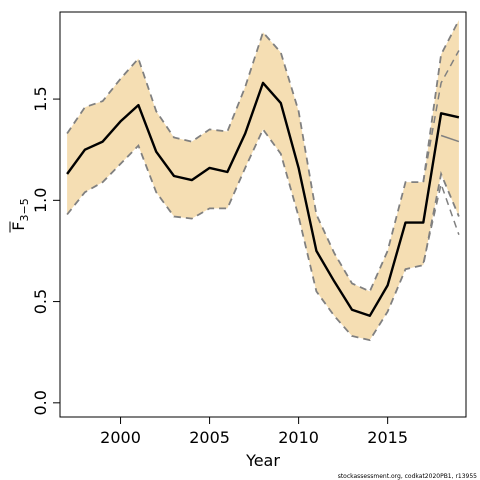 This screenshot has height=480, width=480. What do you see at coordinates (40, 200) in the screenshot?
I see `y-tick-label: 1.0` at bounding box center [40, 200].